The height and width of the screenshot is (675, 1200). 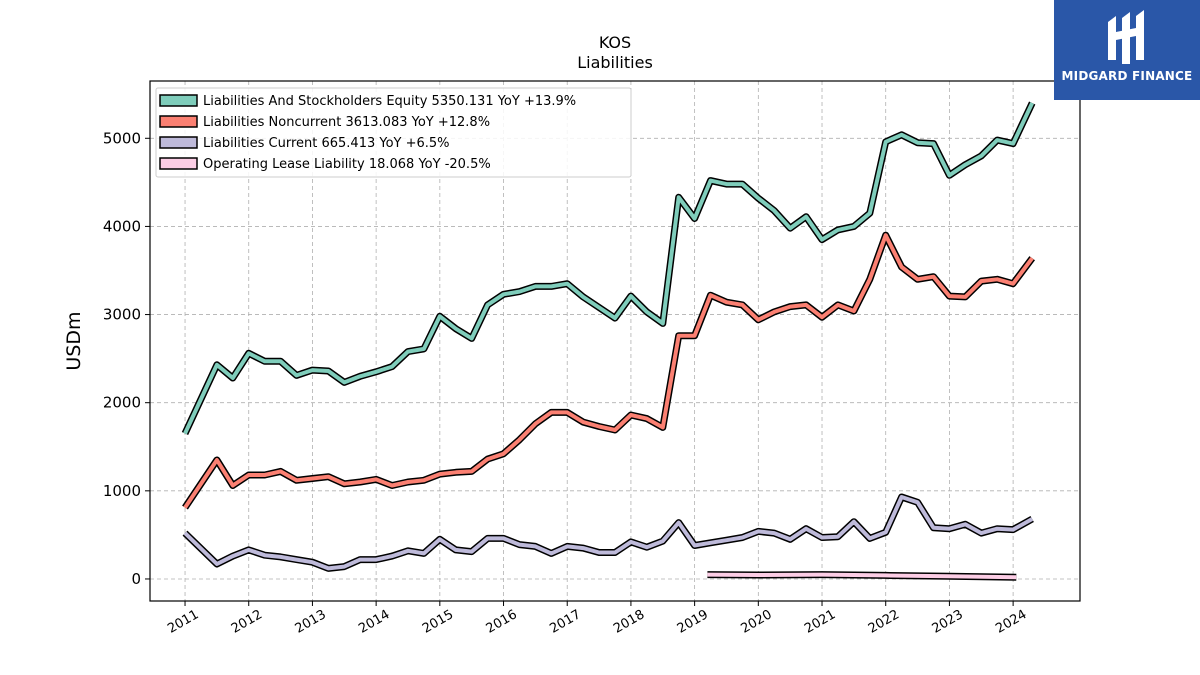 I want to click on y-tick-label: 0, so click(x=136, y=579).